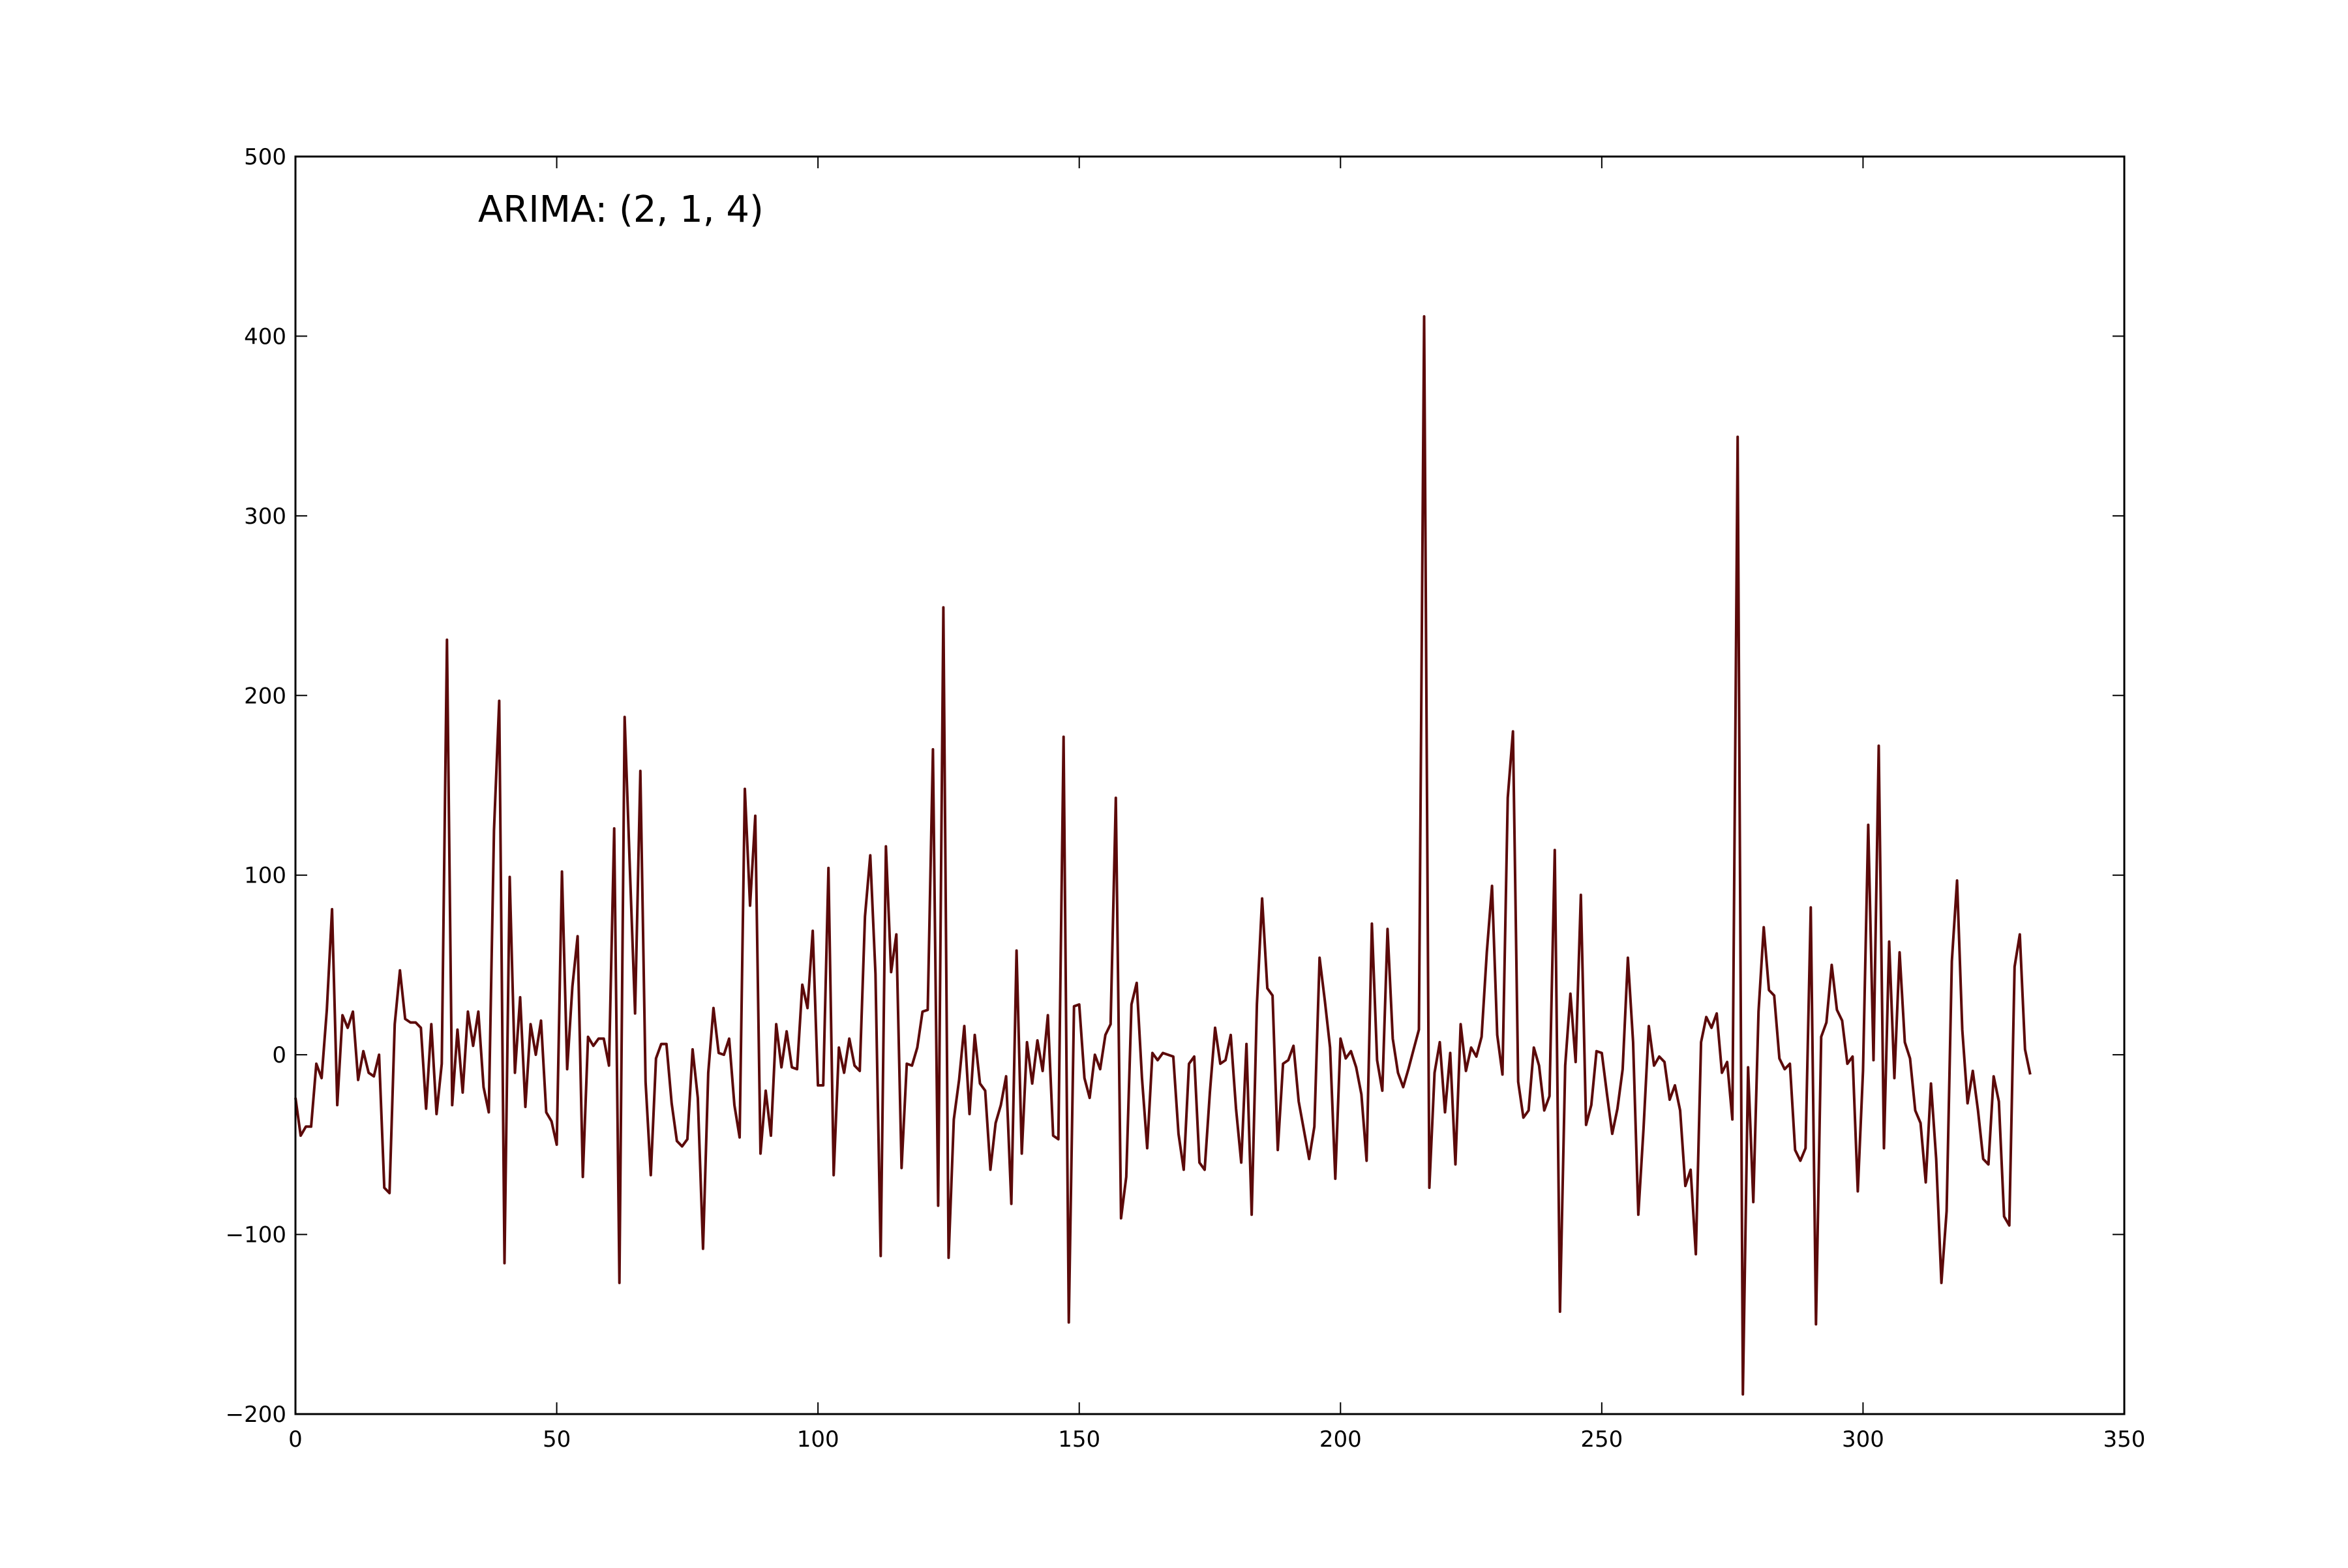 This screenshot has width=2348, height=1568. What do you see at coordinates (1602, 1439) in the screenshot?
I see `x-tick-label: 250` at bounding box center [1602, 1439].